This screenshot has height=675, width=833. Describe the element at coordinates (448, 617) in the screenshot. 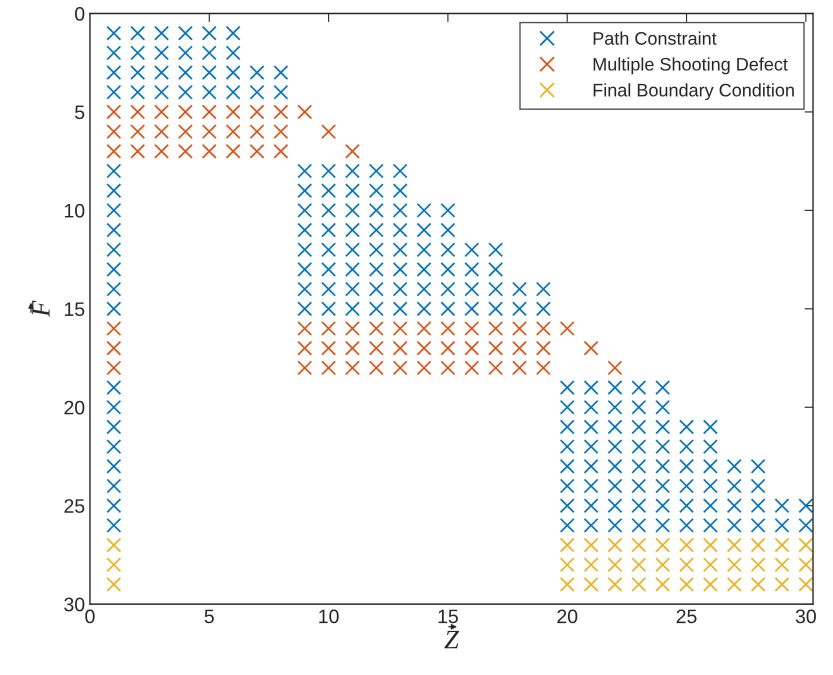

I see `x-tick-label: 15` at that location.